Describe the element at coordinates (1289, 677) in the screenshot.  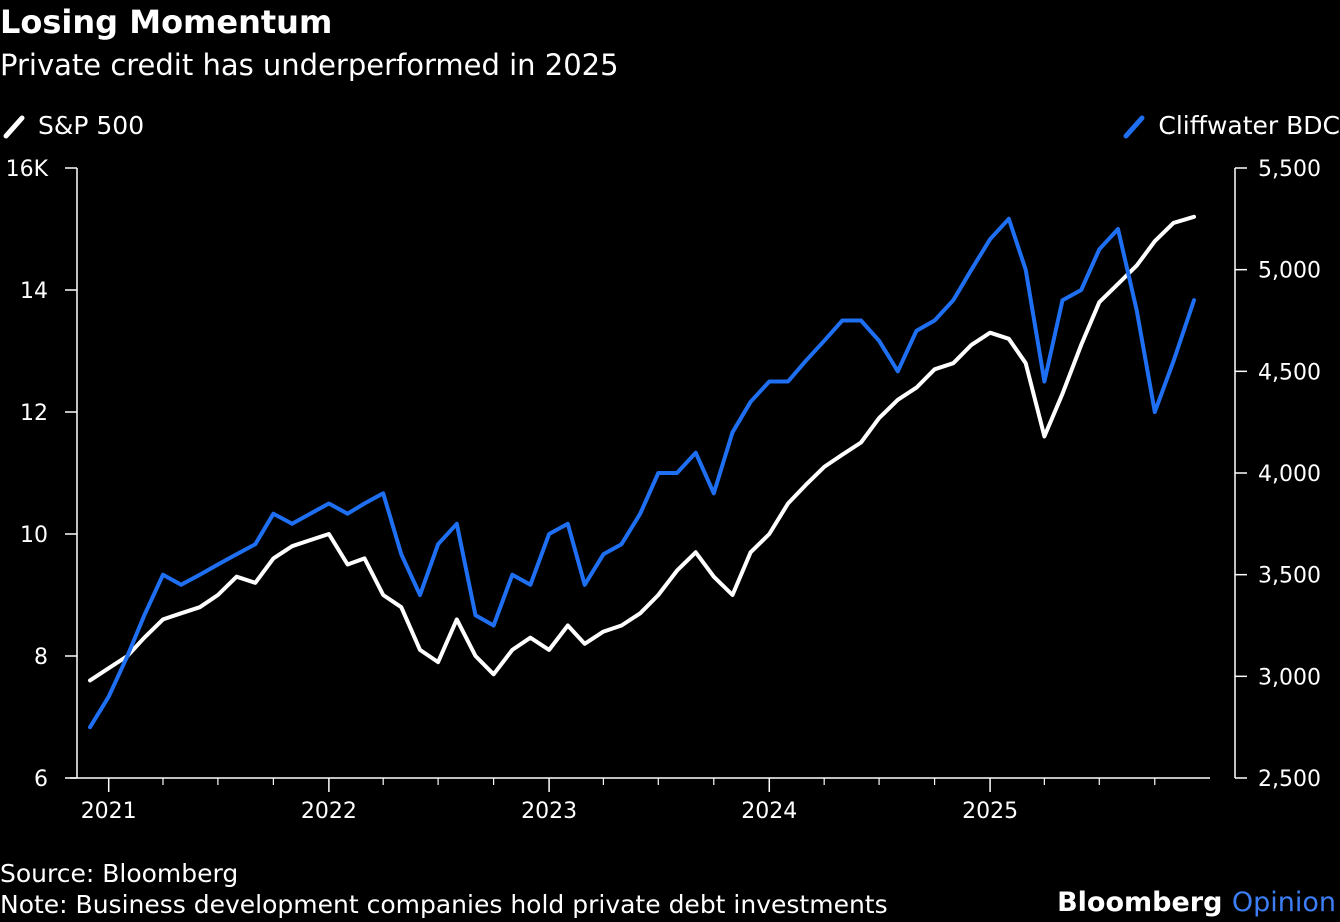
I see `right-axis-tick-label: 3,000` at that location.